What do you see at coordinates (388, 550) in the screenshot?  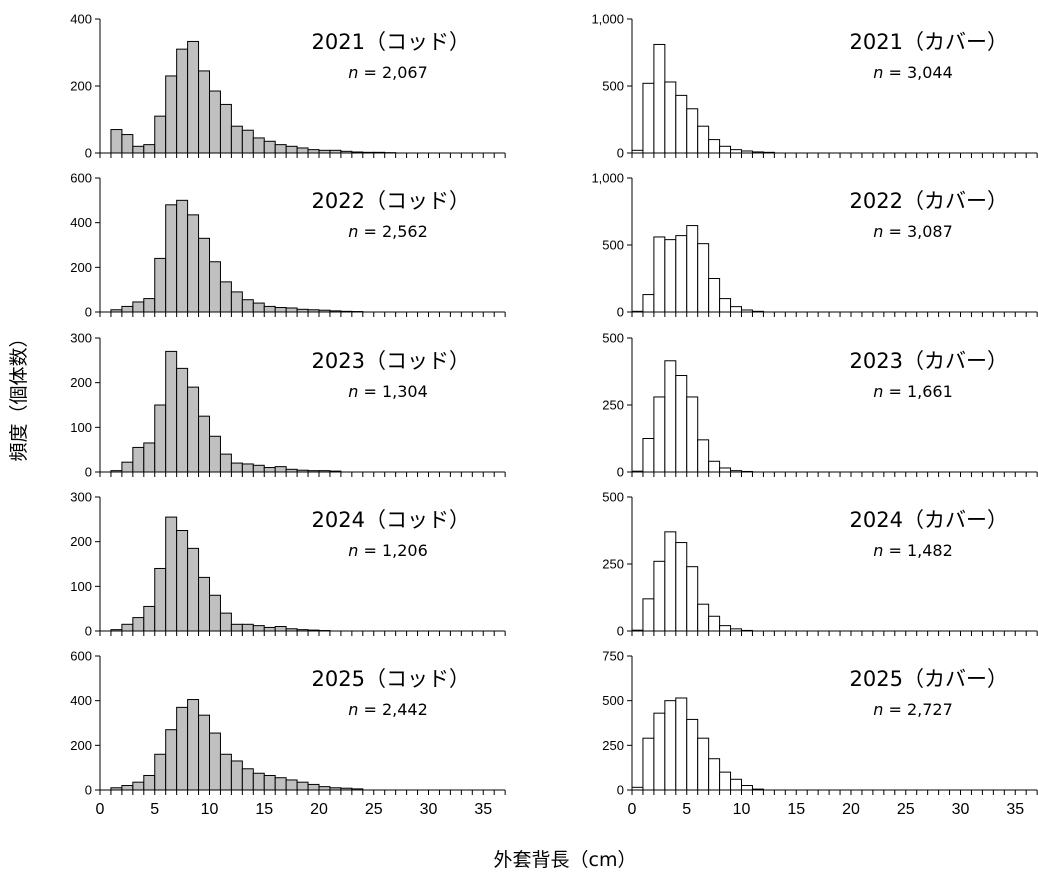 I see `sample-size-label: n = 1,206` at bounding box center [388, 550].